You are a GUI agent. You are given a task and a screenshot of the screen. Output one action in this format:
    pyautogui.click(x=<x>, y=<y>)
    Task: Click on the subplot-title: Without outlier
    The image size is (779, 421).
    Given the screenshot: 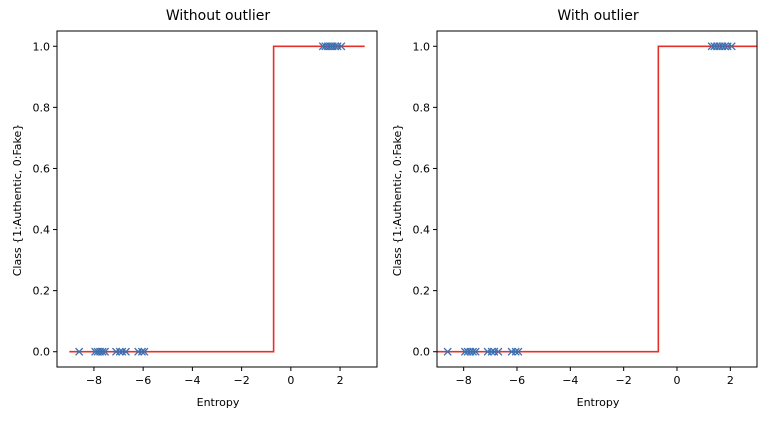 What is the action you would take?
    pyautogui.click(x=218, y=16)
    